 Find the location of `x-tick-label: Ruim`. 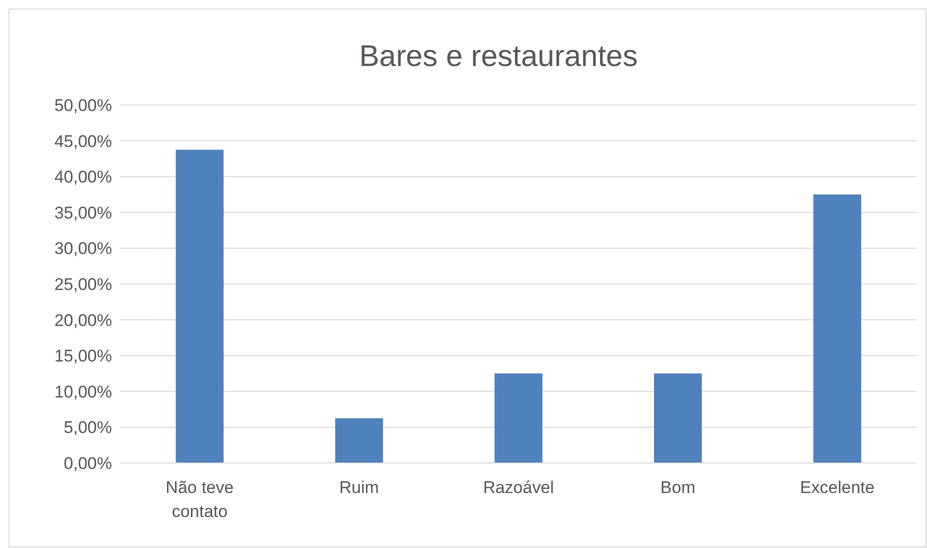

x-tick-label: Ruim is located at coordinates (359, 487).